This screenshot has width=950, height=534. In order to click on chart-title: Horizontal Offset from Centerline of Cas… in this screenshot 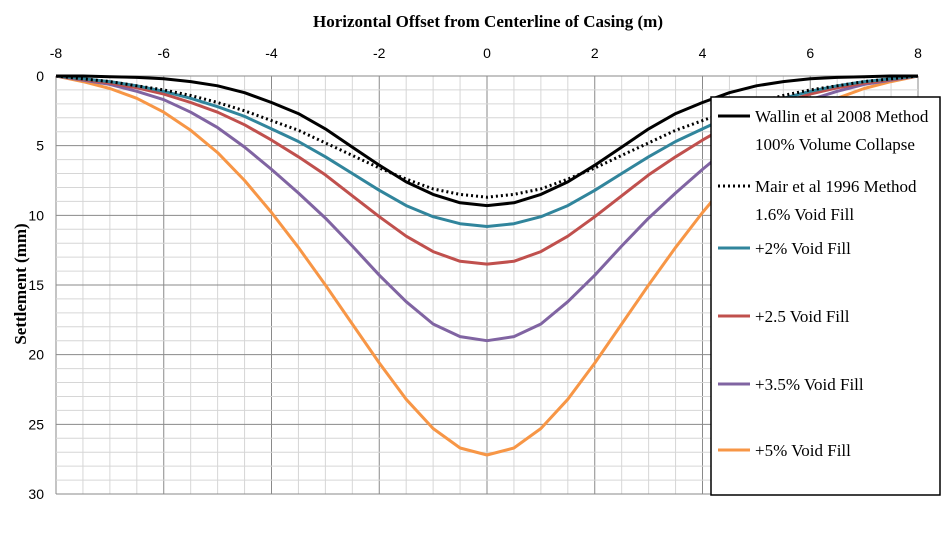, I will do `click(488, 21)`.